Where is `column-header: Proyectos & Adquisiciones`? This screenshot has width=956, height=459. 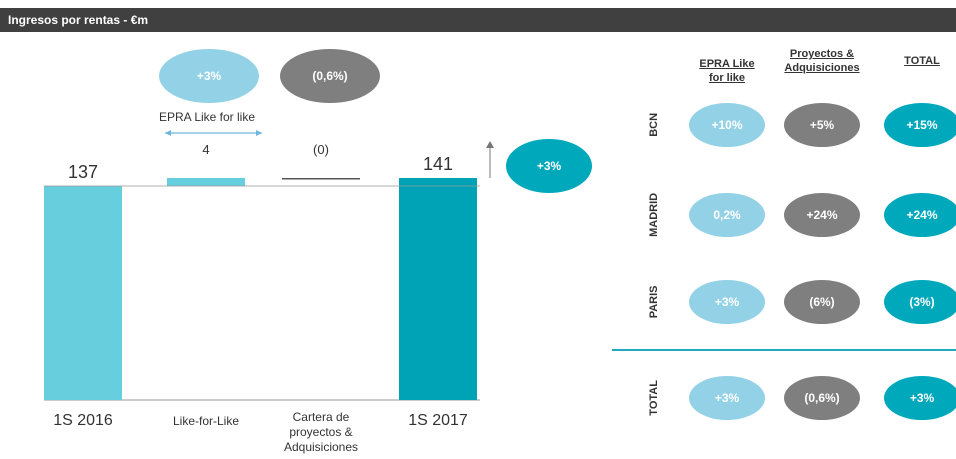
column-header: Proyectos & Adquisiciones is located at coordinates (822, 61).